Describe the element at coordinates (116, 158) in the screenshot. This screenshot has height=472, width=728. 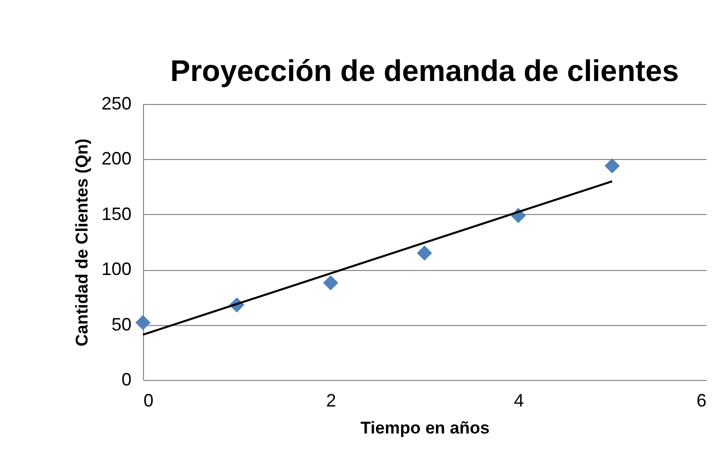
I see `y-tick-label: 200` at that location.